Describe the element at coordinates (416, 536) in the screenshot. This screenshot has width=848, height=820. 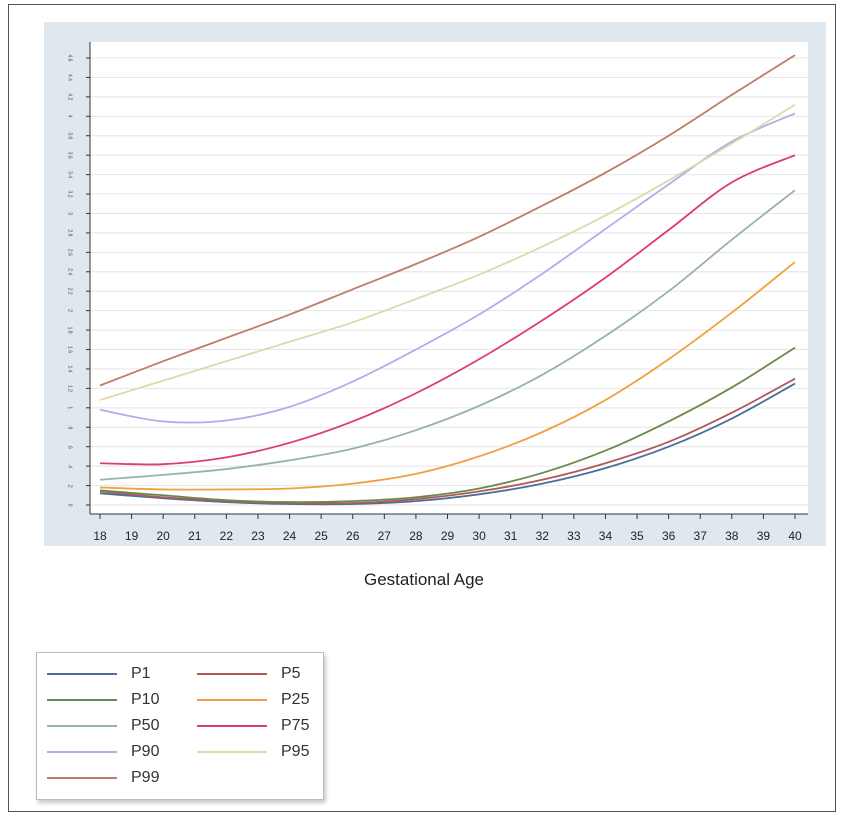
I see `x-tick-label: 28` at that location.